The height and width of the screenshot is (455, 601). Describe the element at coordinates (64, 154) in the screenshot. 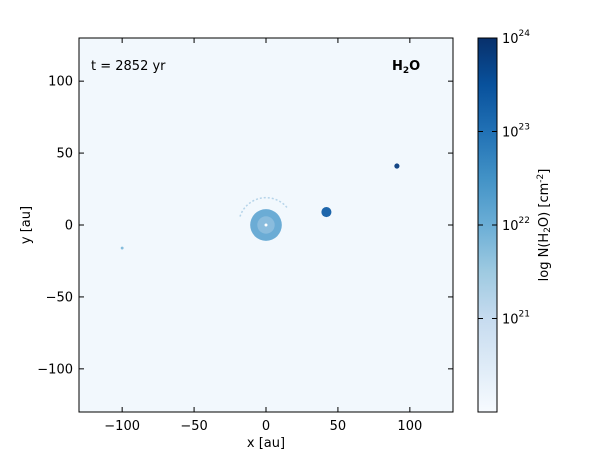

I see `y-tick-label: 50` at that location.